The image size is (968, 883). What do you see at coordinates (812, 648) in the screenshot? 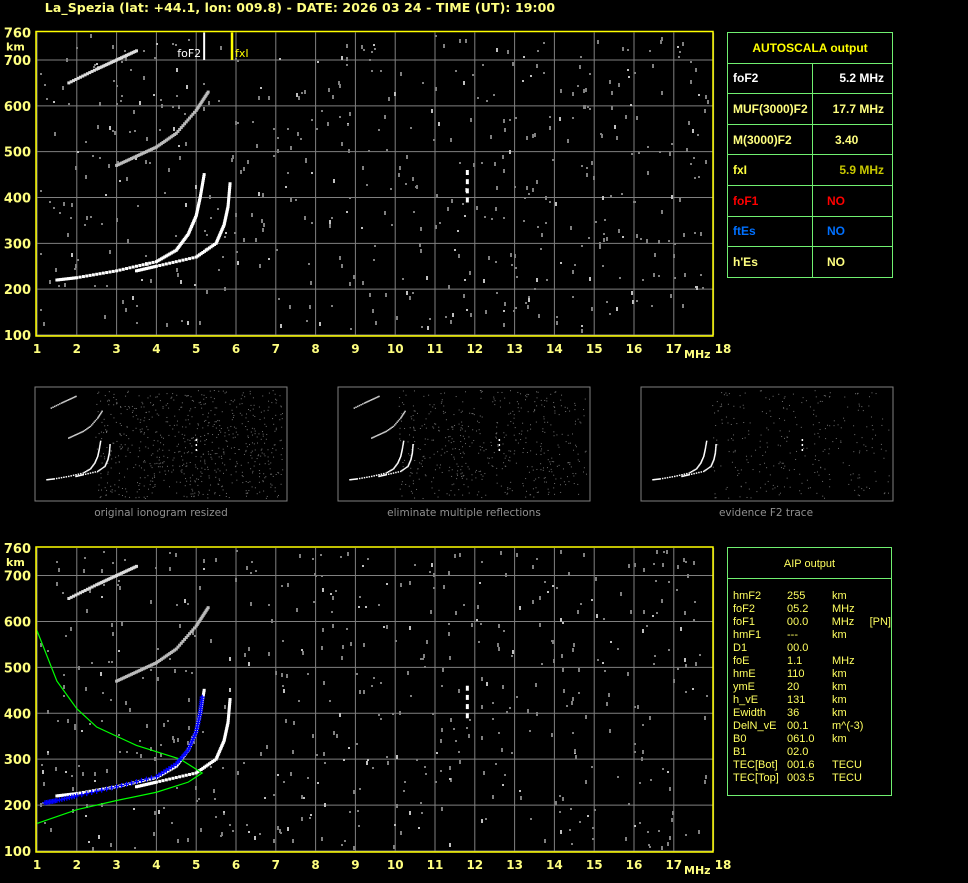
I see `aip-row: D1 00.0` at bounding box center [812, 648].